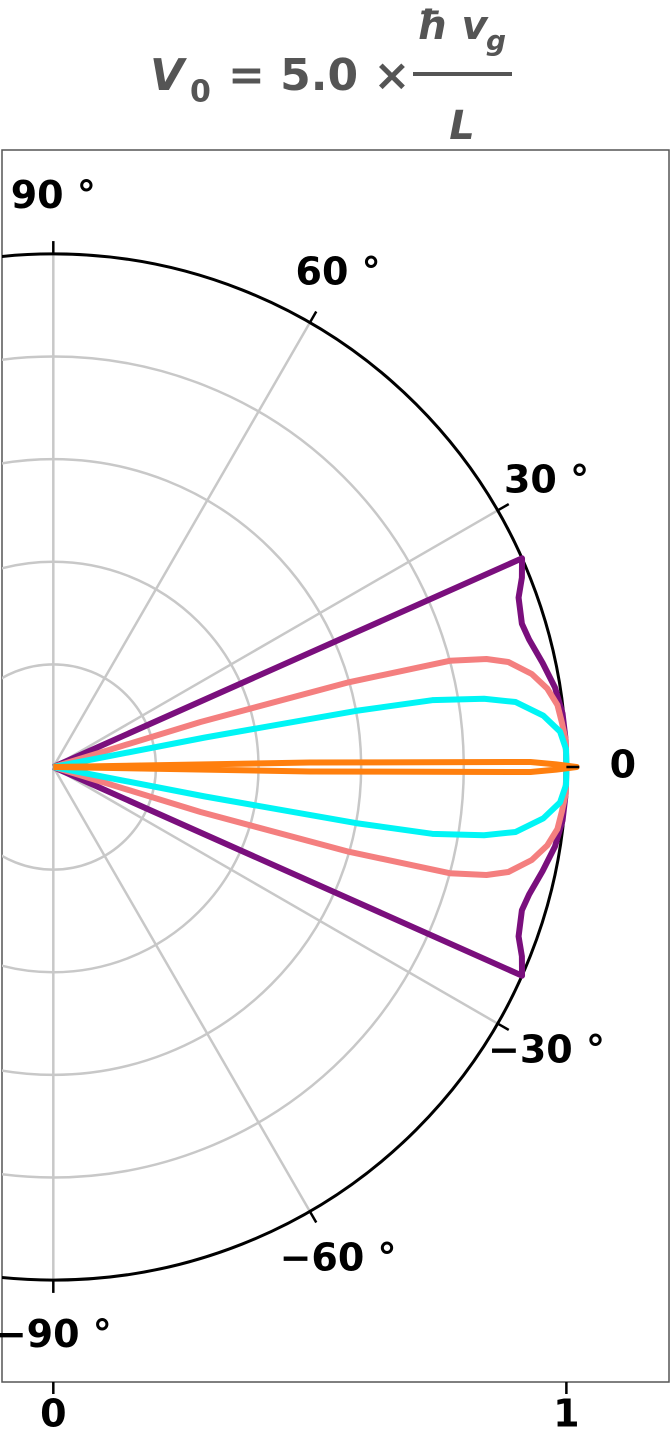 The height and width of the screenshot is (1444, 671). What do you see at coordinates (200, 92) in the screenshot?
I see `title-lhs-sub: 0` at bounding box center [200, 92].